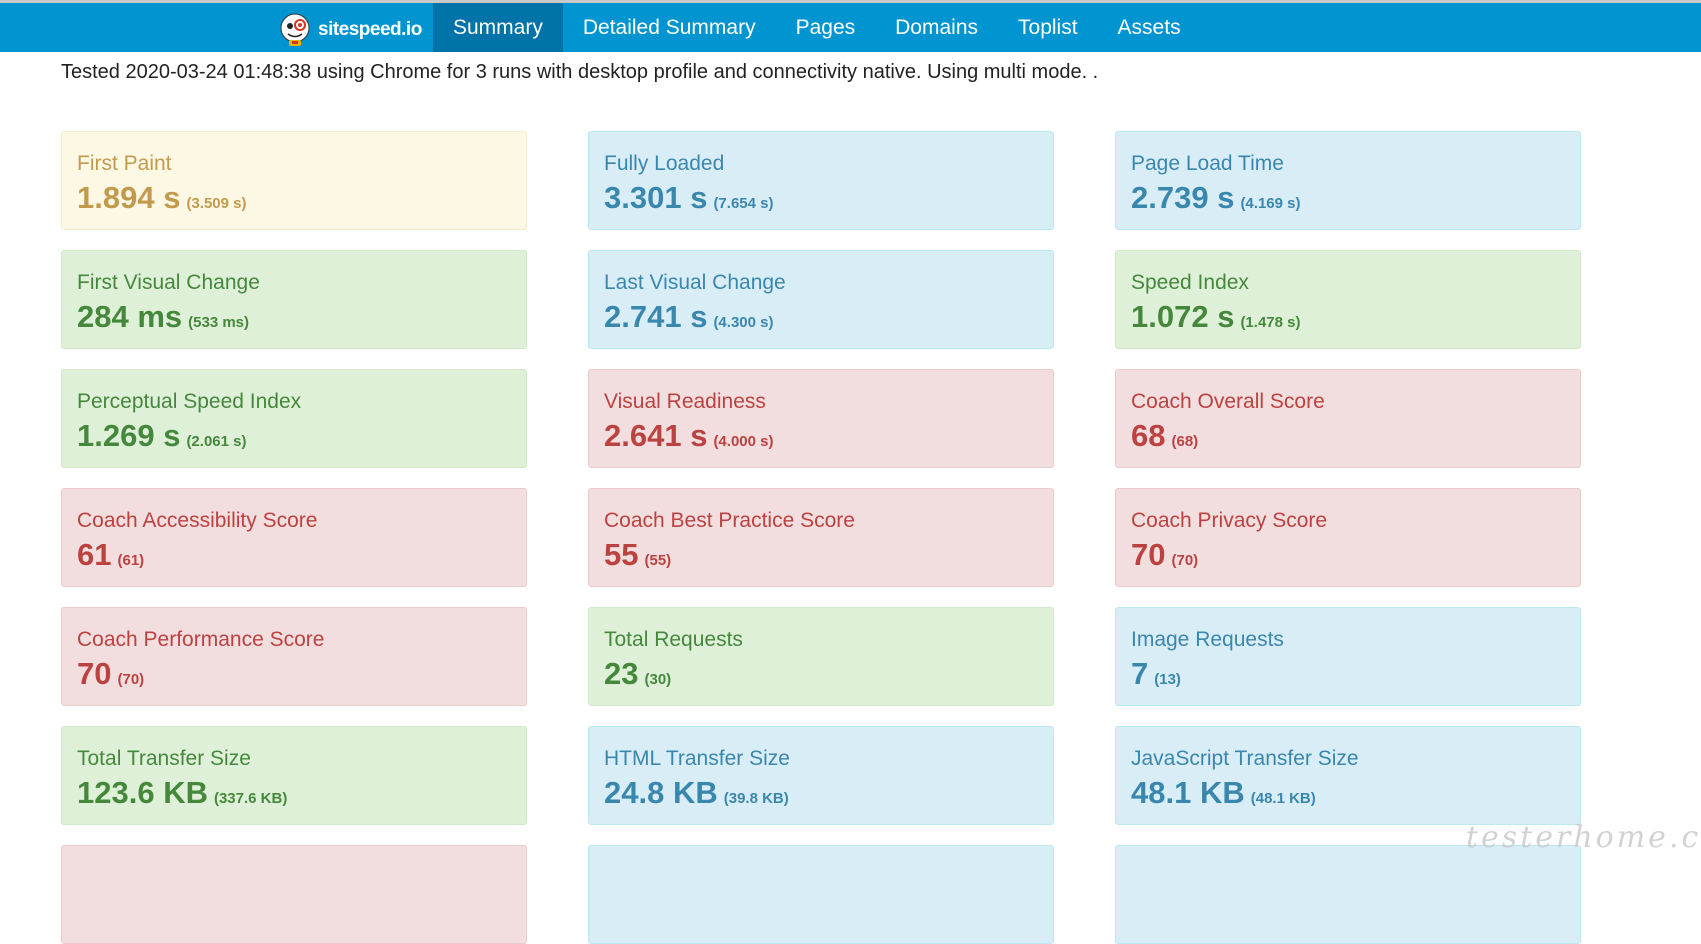  I want to click on metric-card: Perceptual Speed Index 1.269 s (2.061 s), so click(294, 418).